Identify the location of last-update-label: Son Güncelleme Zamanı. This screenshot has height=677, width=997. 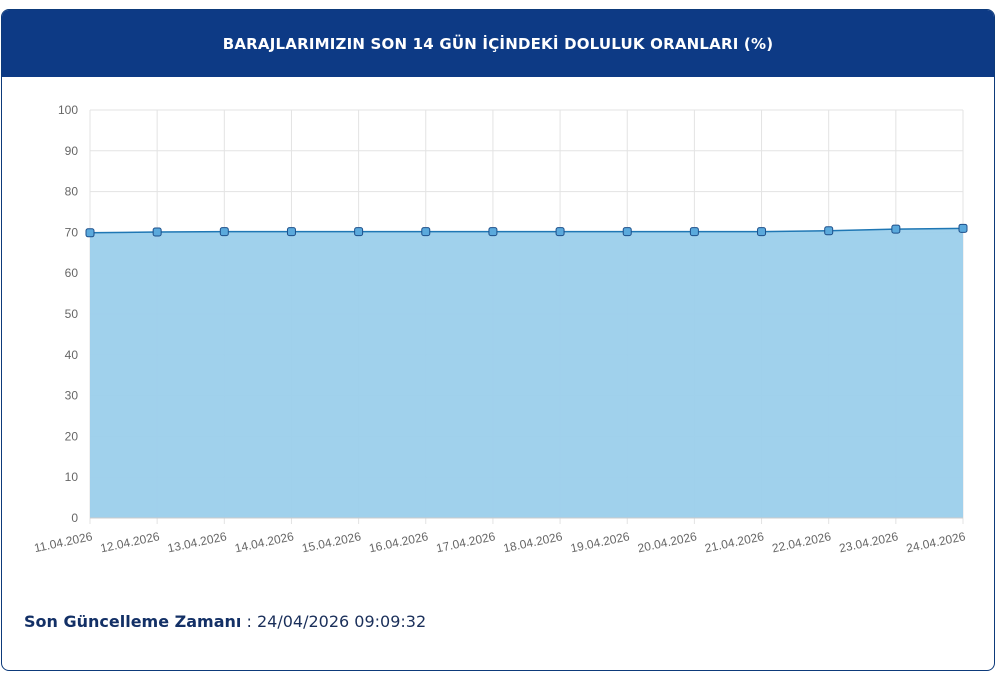
(133, 621).